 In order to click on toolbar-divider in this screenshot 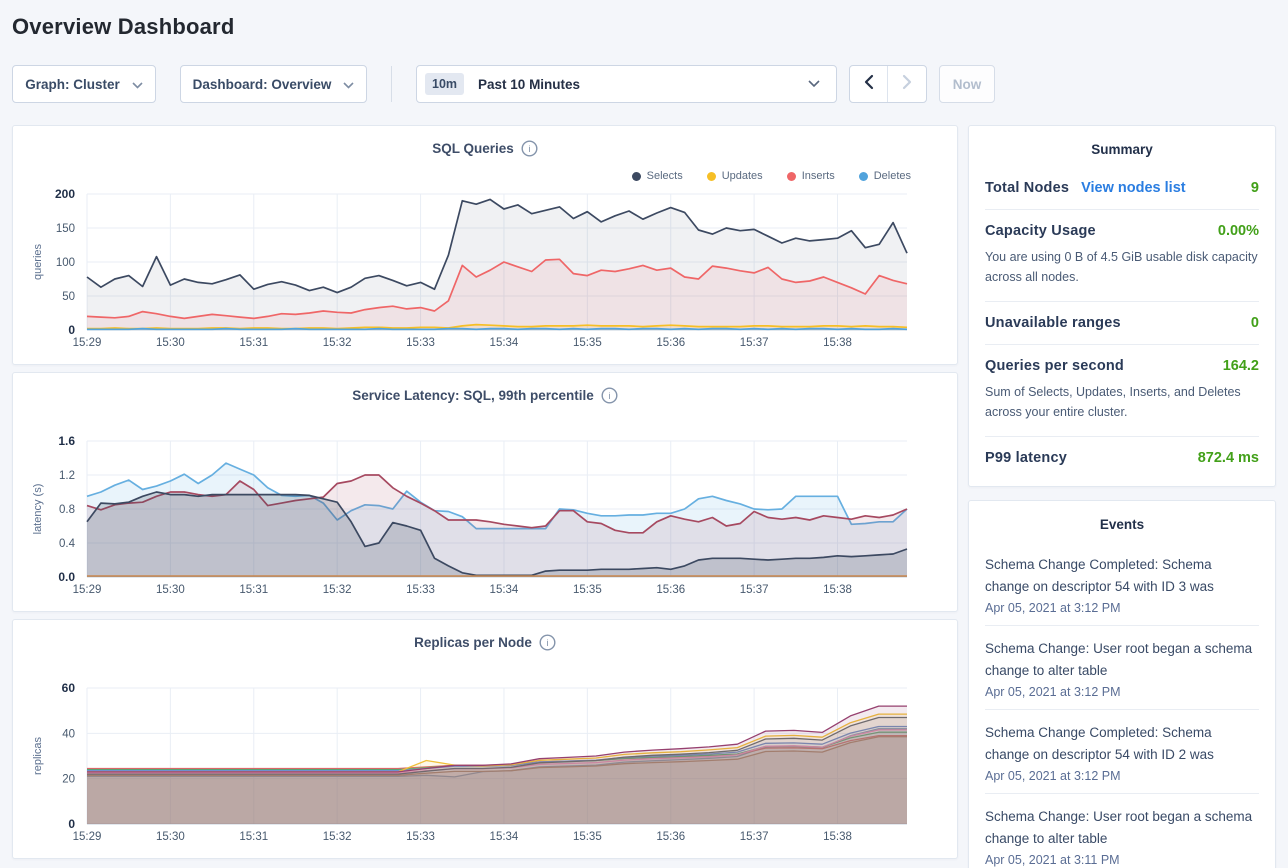, I will do `click(391, 84)`.